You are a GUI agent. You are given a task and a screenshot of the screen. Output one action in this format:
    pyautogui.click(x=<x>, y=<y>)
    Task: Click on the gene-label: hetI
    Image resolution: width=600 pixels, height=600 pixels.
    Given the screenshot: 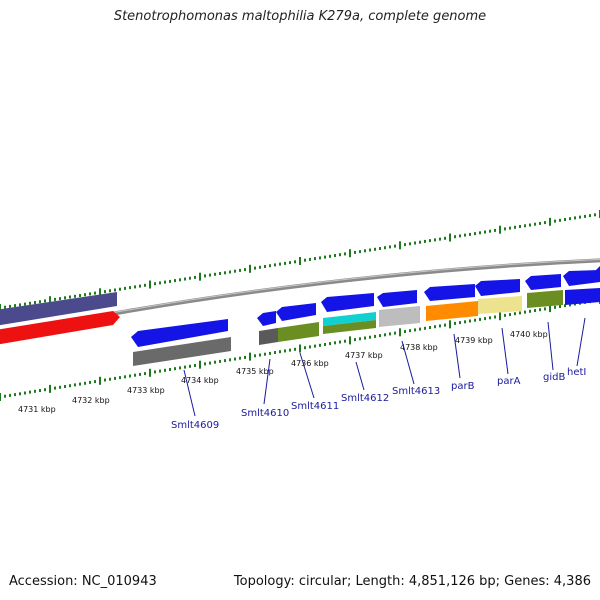 What is the action you would take?
    pyautogui.click(x=576, y=372)
    